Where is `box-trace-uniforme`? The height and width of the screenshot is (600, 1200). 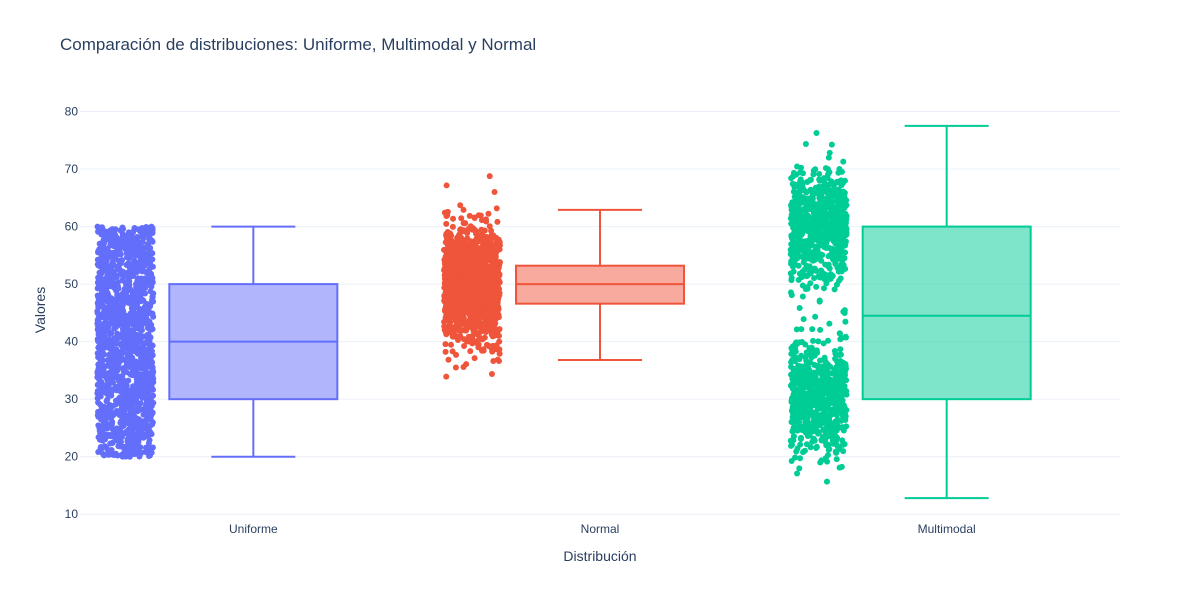 box-trace-uniforme is located at coordinates (216, 341).